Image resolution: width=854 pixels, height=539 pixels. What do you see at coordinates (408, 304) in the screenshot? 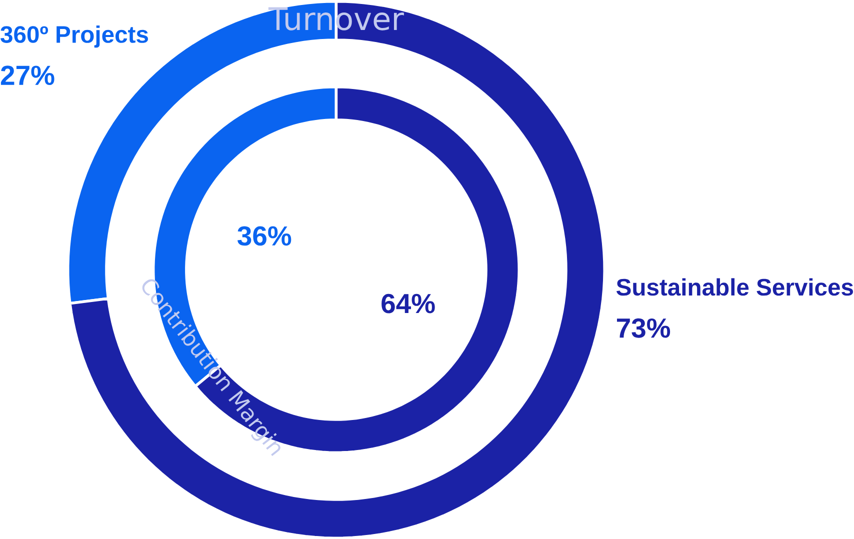
I see `data-label: 64%` at bounding box center [408, 304].